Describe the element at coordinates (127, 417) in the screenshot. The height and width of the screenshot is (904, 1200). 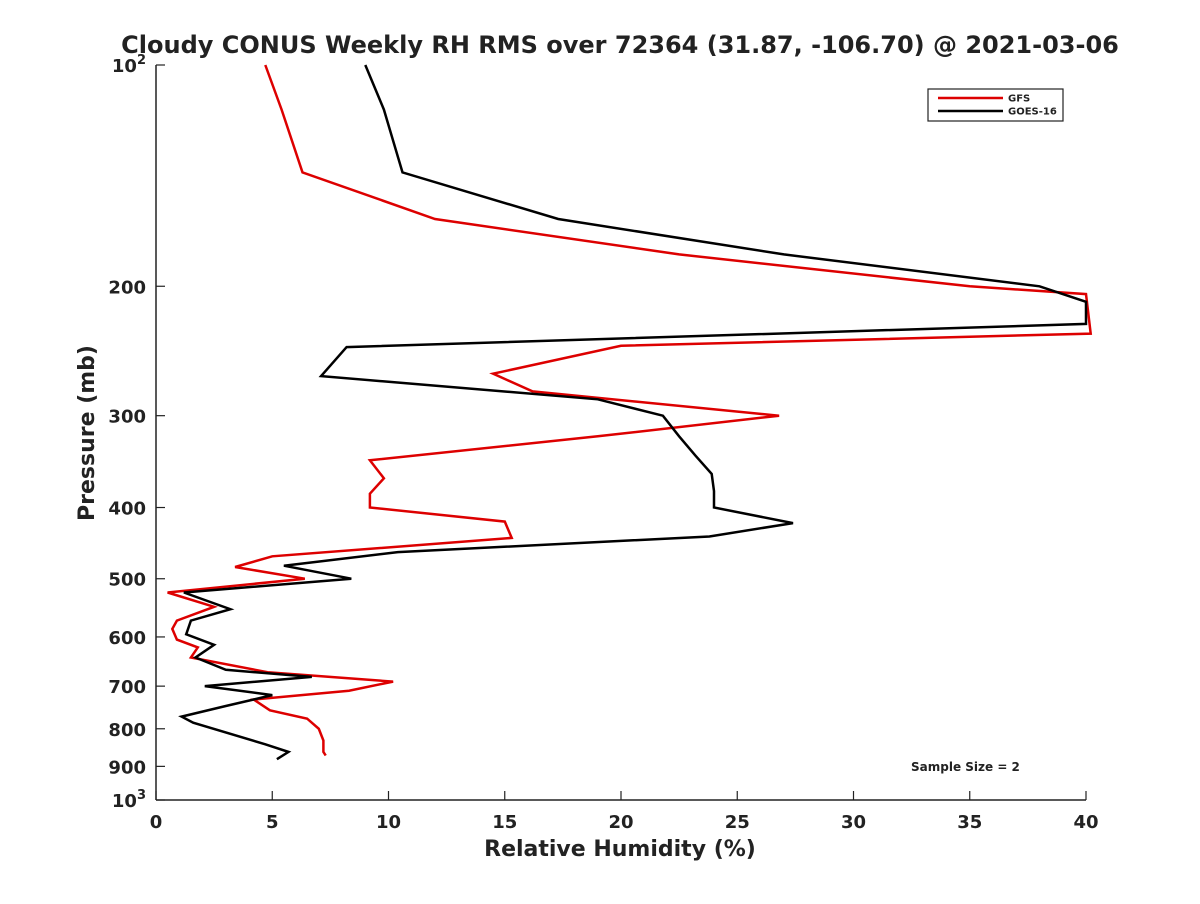
I see `y-tick-label: 300` at that location.